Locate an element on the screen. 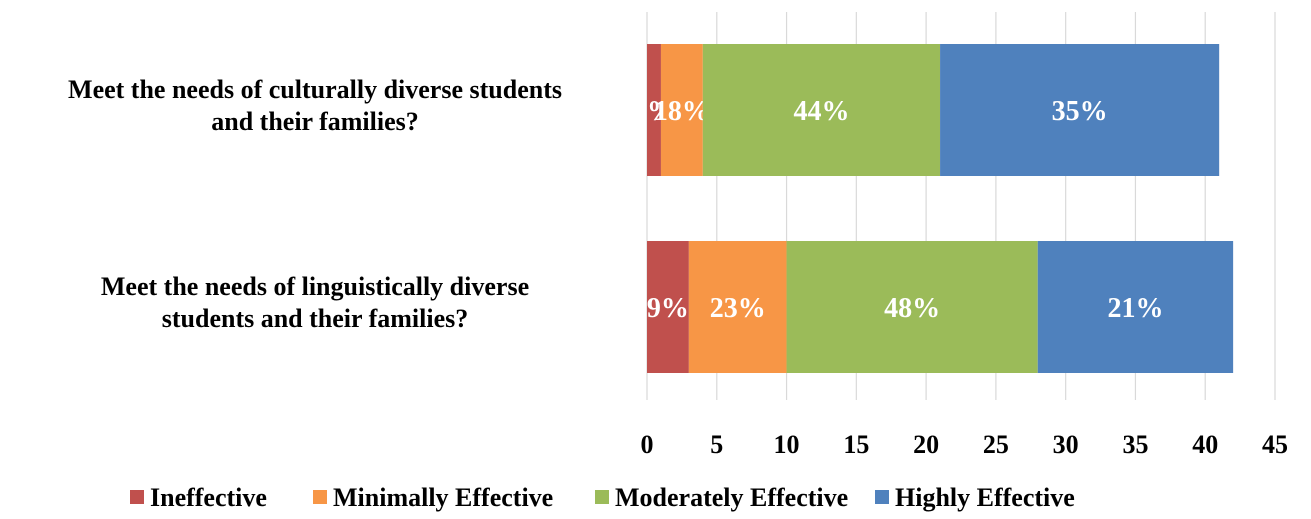 This screenshot has width=1311, height=519. data-label-2-ineffective: 9% is located at coordinates (668, 308).